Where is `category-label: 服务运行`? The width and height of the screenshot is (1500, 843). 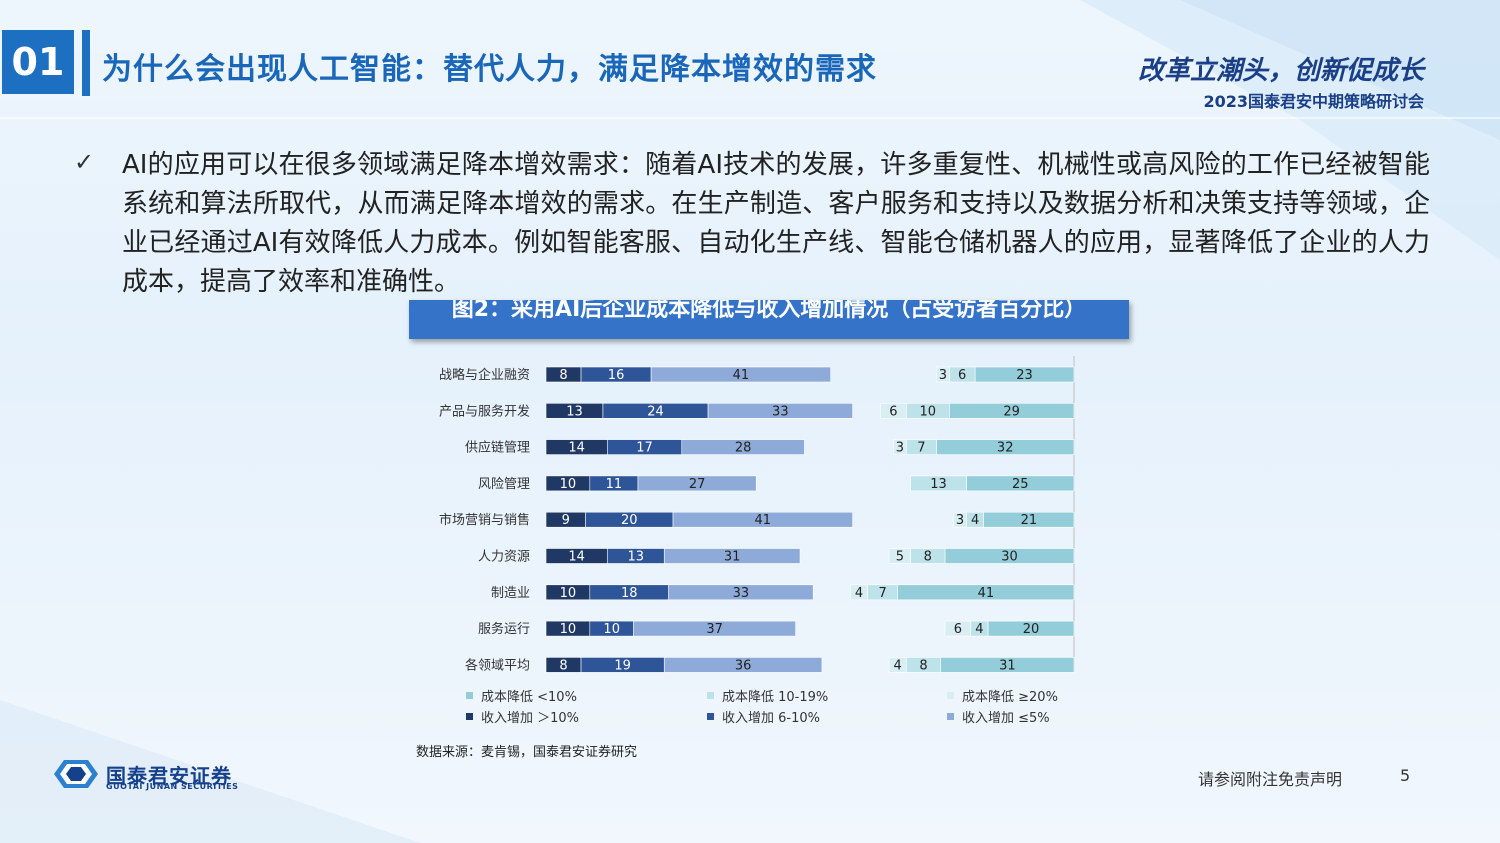
category-label: 服务运行 is located at coordinates (504, 629).